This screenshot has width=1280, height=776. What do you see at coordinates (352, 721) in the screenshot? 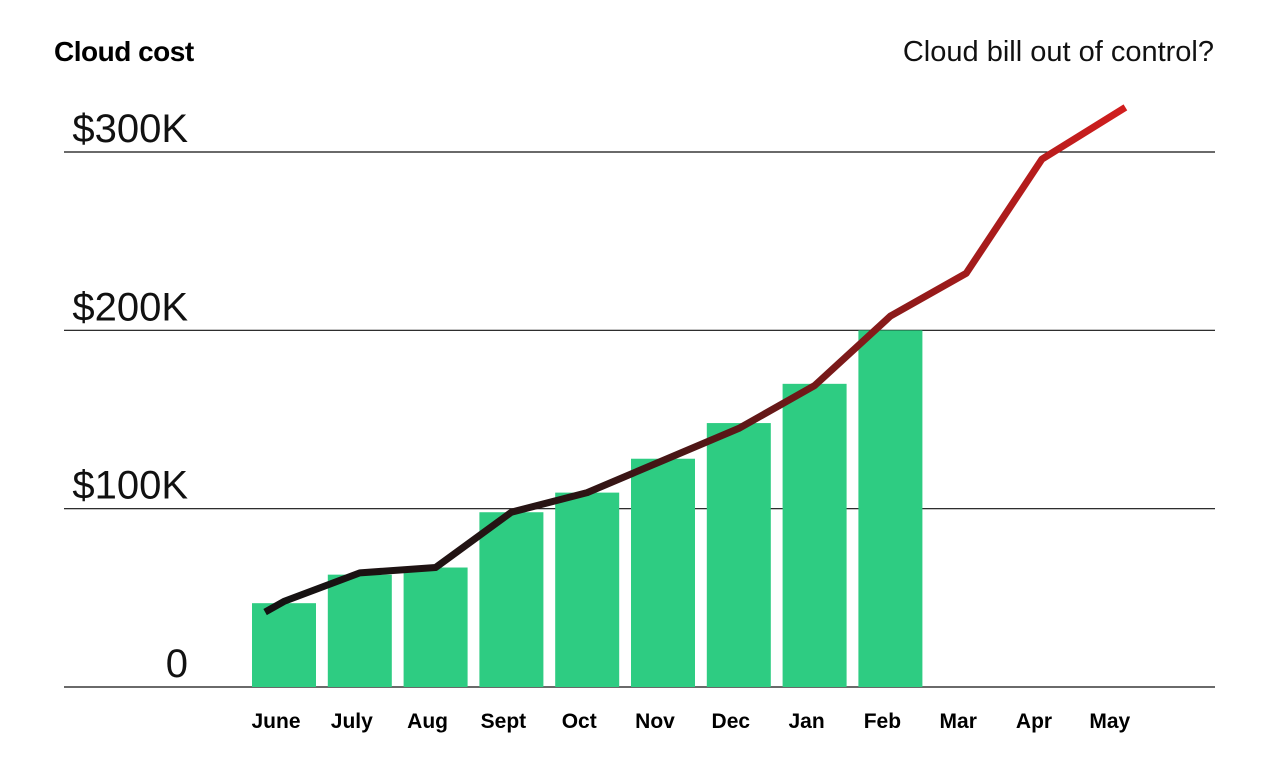
I see `x-tick-label: July` at bounding box center [352, 721].